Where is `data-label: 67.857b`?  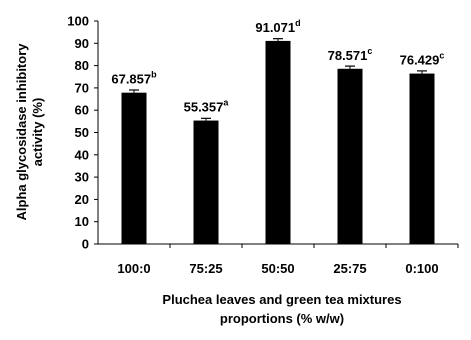
data-label: 67.857b is located at coordinates (134, 78).